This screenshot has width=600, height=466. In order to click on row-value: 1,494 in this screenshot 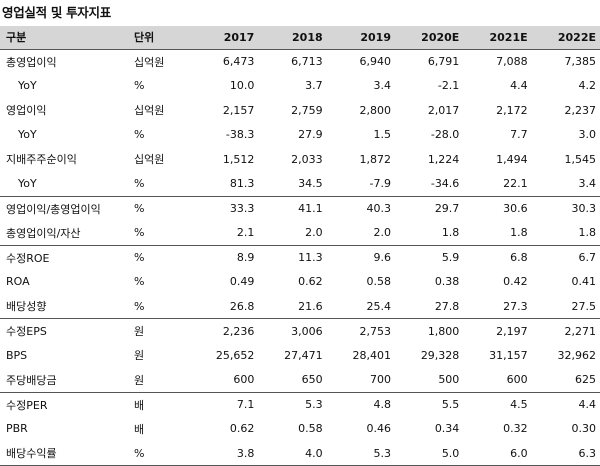, I will do `click(512, 159)`.